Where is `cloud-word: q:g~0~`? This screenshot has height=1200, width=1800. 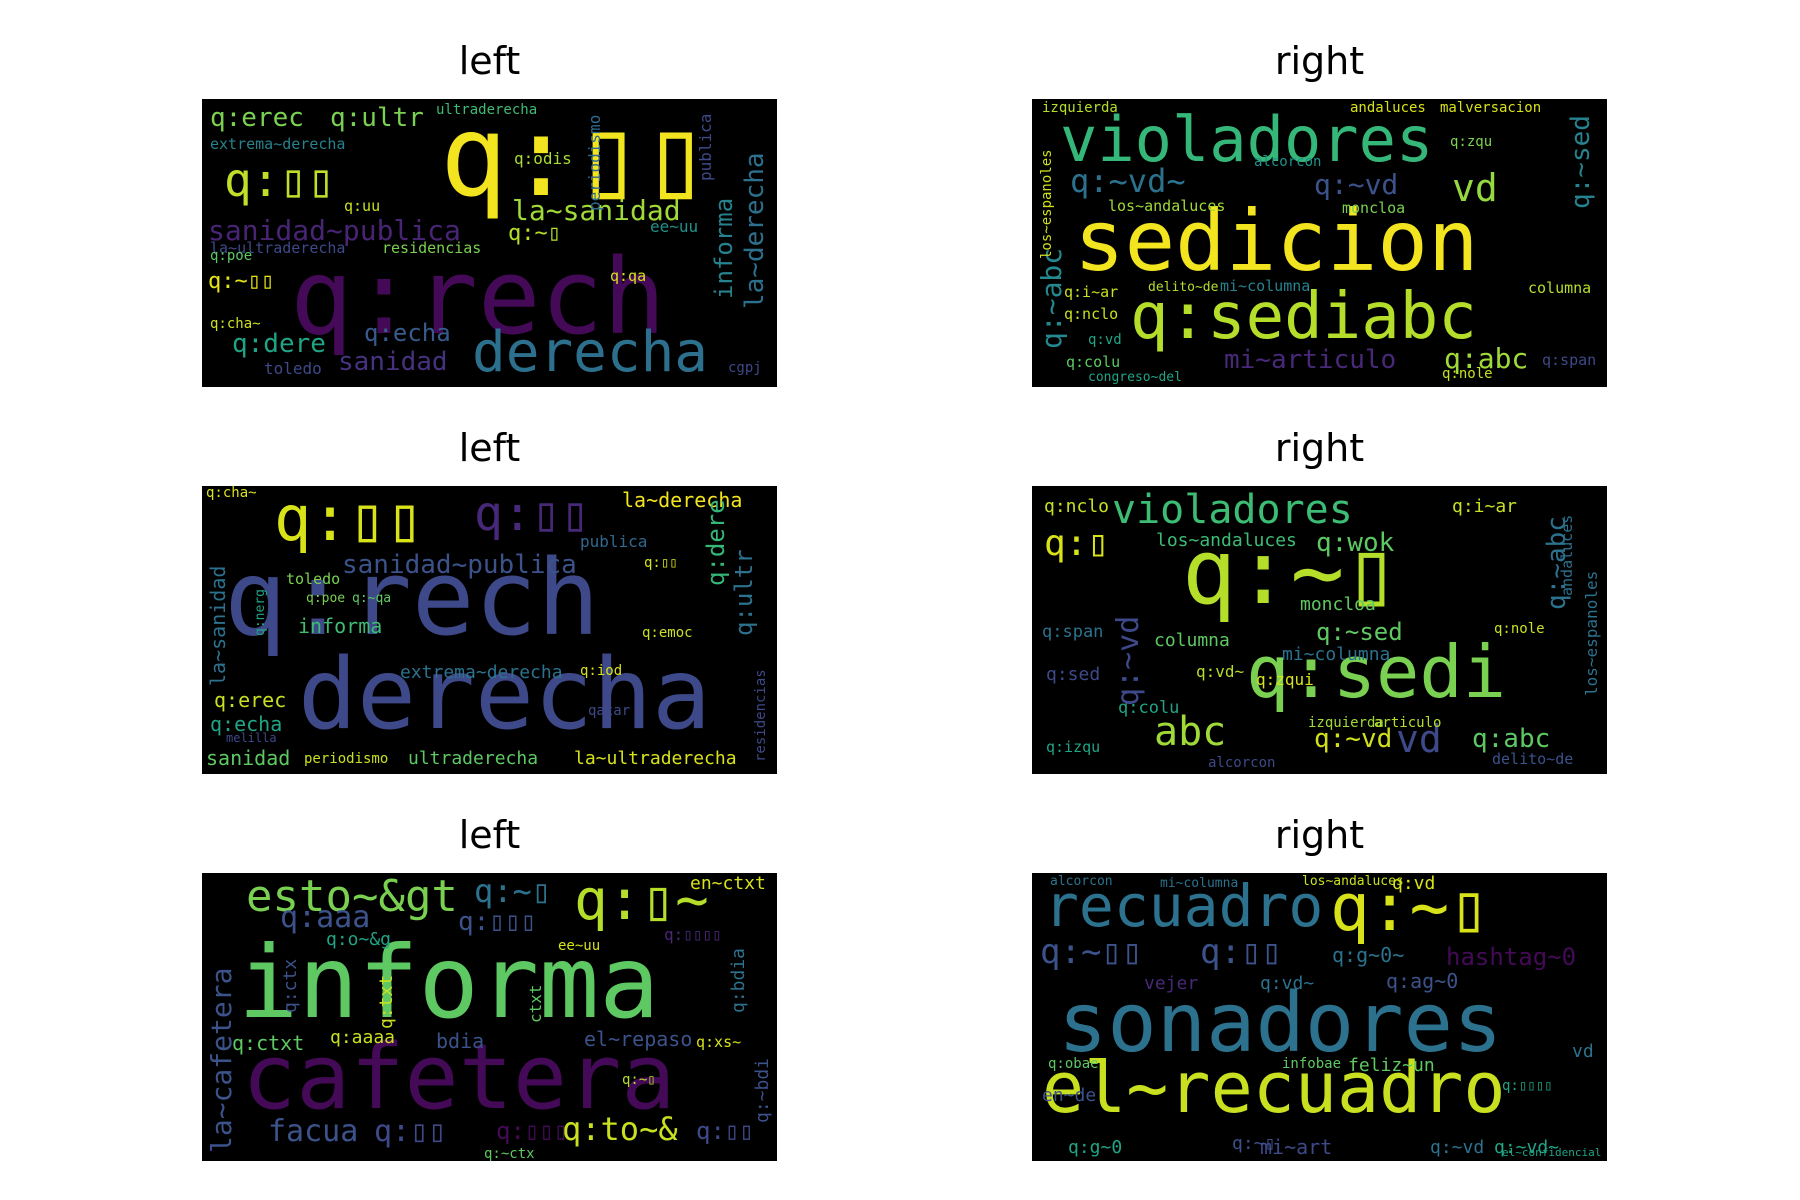
cloud-word: q:g~0~ is located at coordinates (1368, 955).